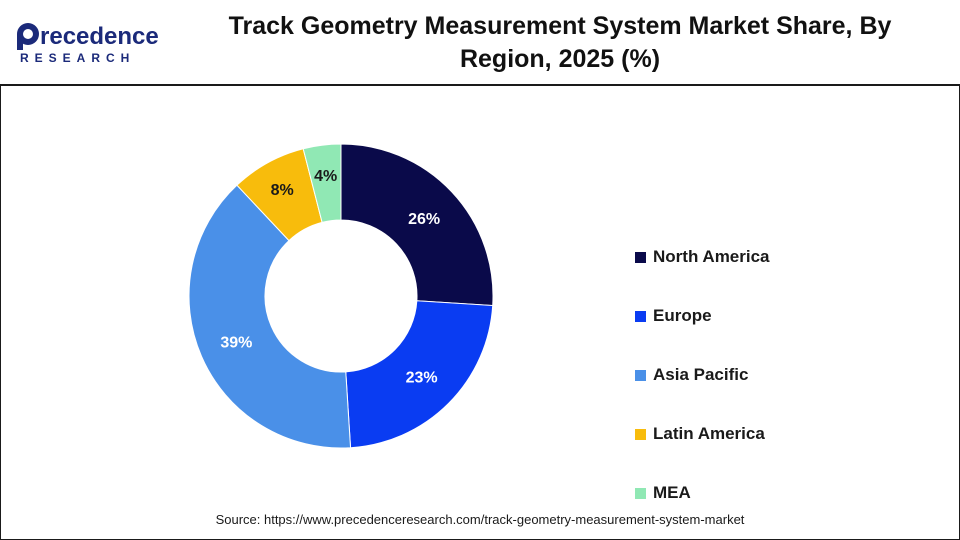  What do you see at coordinates (270, 316) in the screenshot?
I see `donut-slice-asia-pacific` at bounding box center [270, 316].